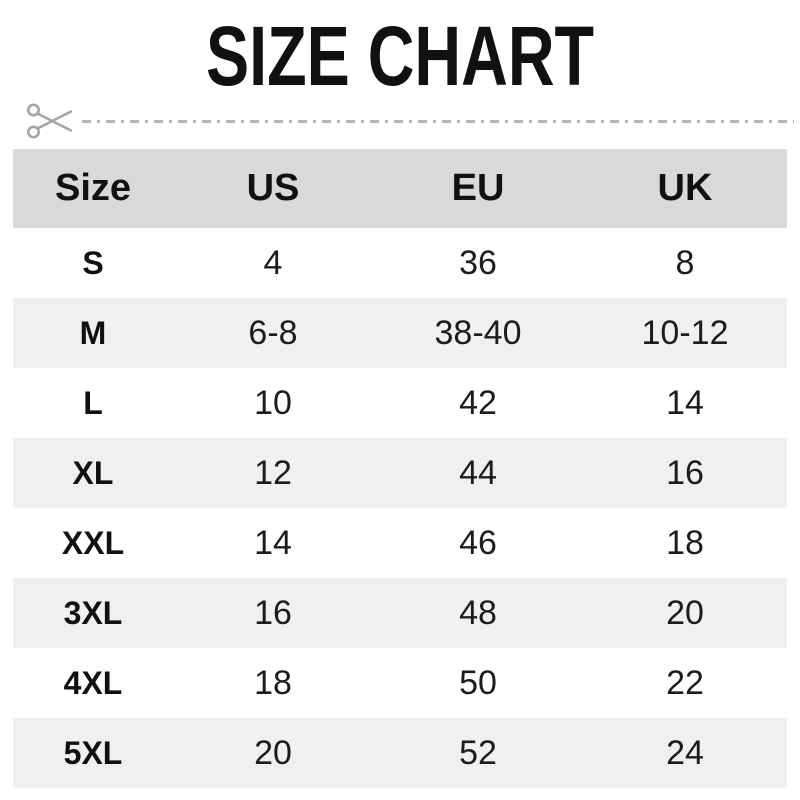 The width and height of the screenshot is (800, 800). What do you see at coordinates (273, 612) in the screenshot?
I see `cell-us-value: 16` at bounding box center [273, 612].